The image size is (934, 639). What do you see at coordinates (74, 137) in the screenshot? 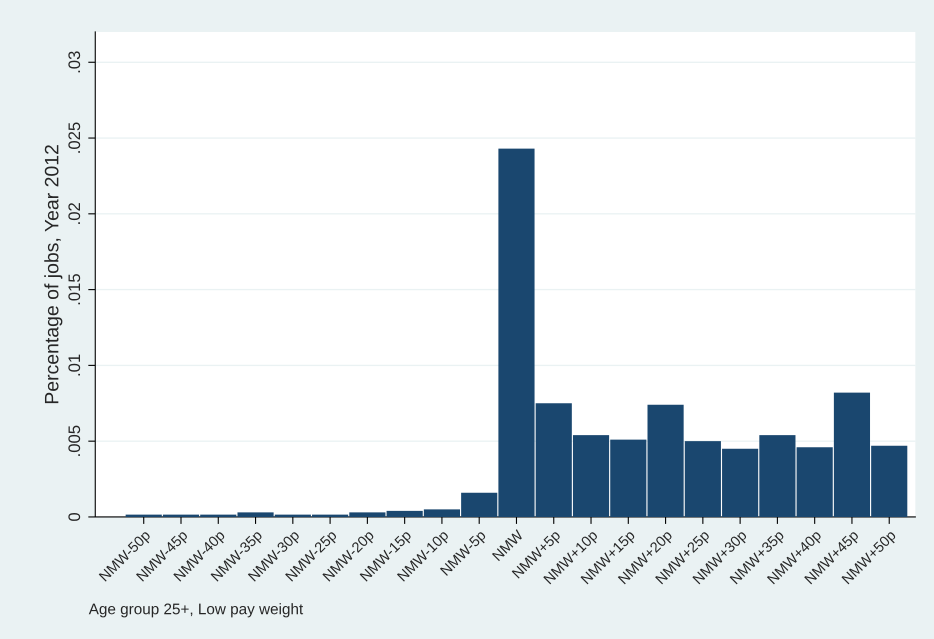
I see `y-tick-label: .025` at bounding box center [74, 137].